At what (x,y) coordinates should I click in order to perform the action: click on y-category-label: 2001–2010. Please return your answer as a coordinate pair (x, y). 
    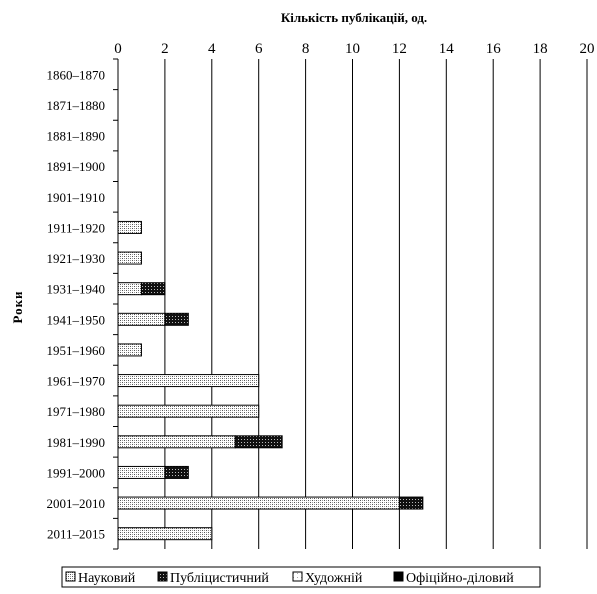
    Looking at the image, I should click on (76, 503).